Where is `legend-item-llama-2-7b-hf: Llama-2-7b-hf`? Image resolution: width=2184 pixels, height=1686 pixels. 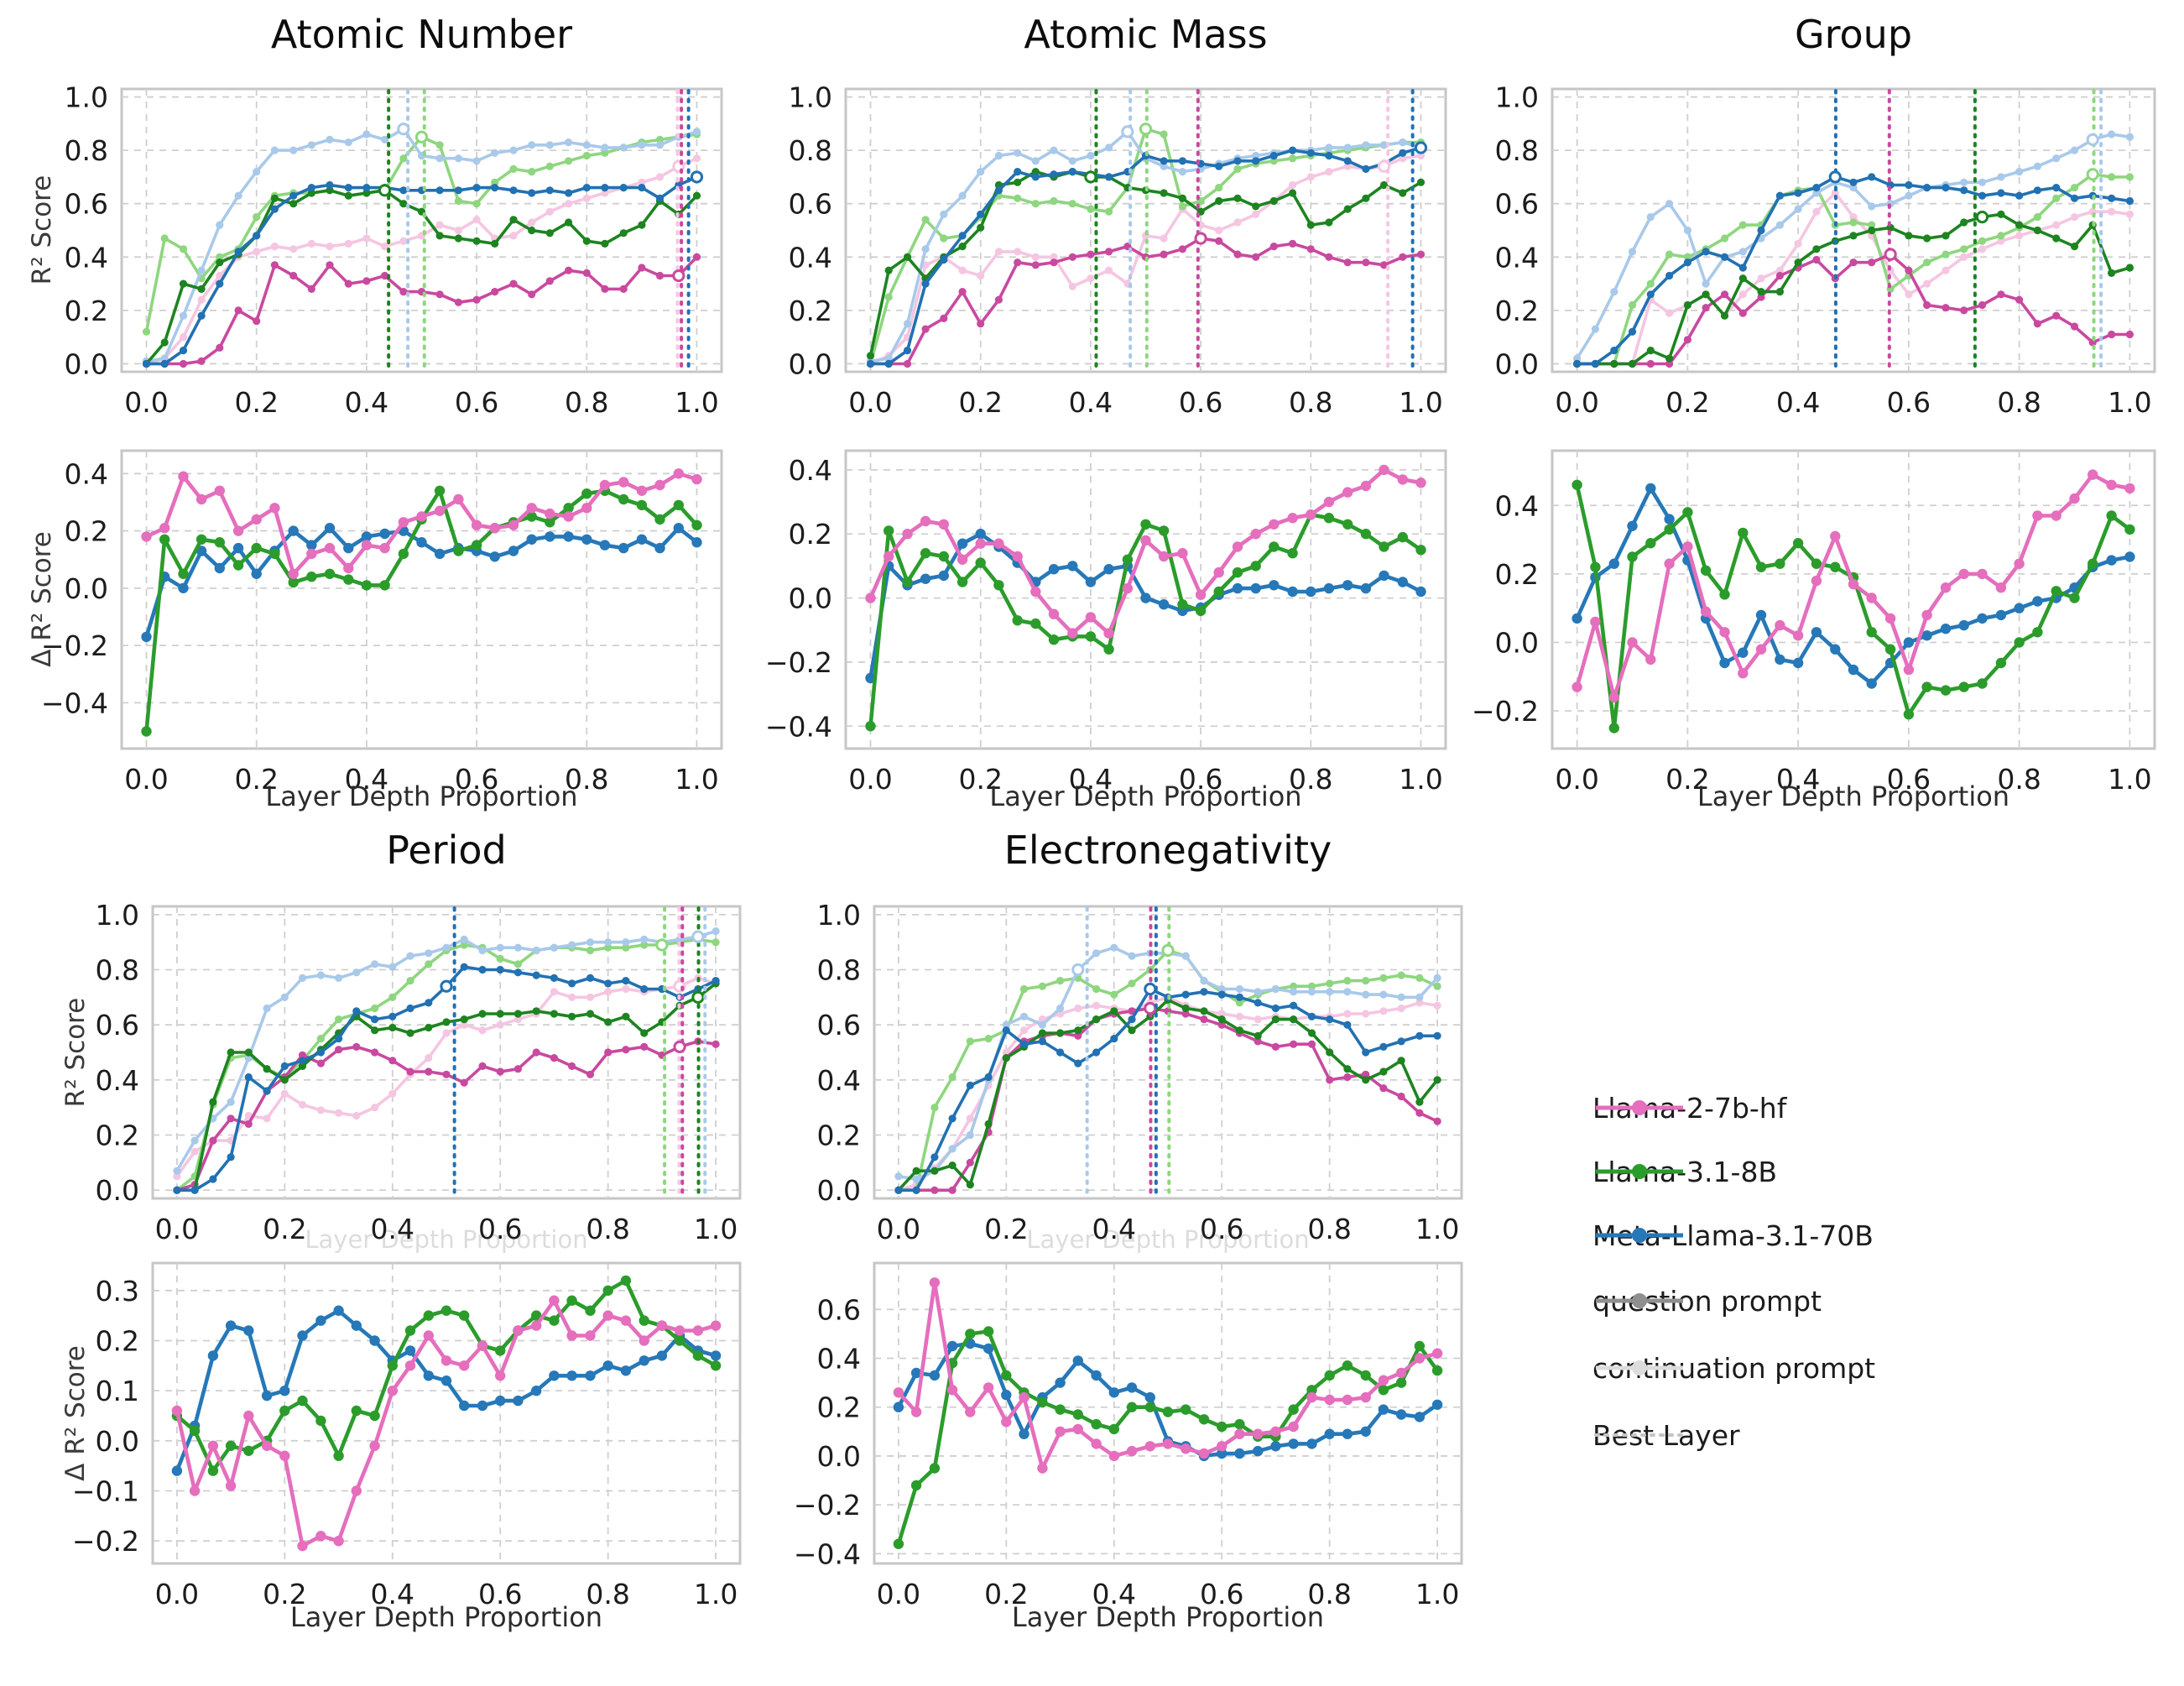 legend-item-llama-2-7b-hf: Llama-2-7b-hf is located at coordinates (1733, 1108).